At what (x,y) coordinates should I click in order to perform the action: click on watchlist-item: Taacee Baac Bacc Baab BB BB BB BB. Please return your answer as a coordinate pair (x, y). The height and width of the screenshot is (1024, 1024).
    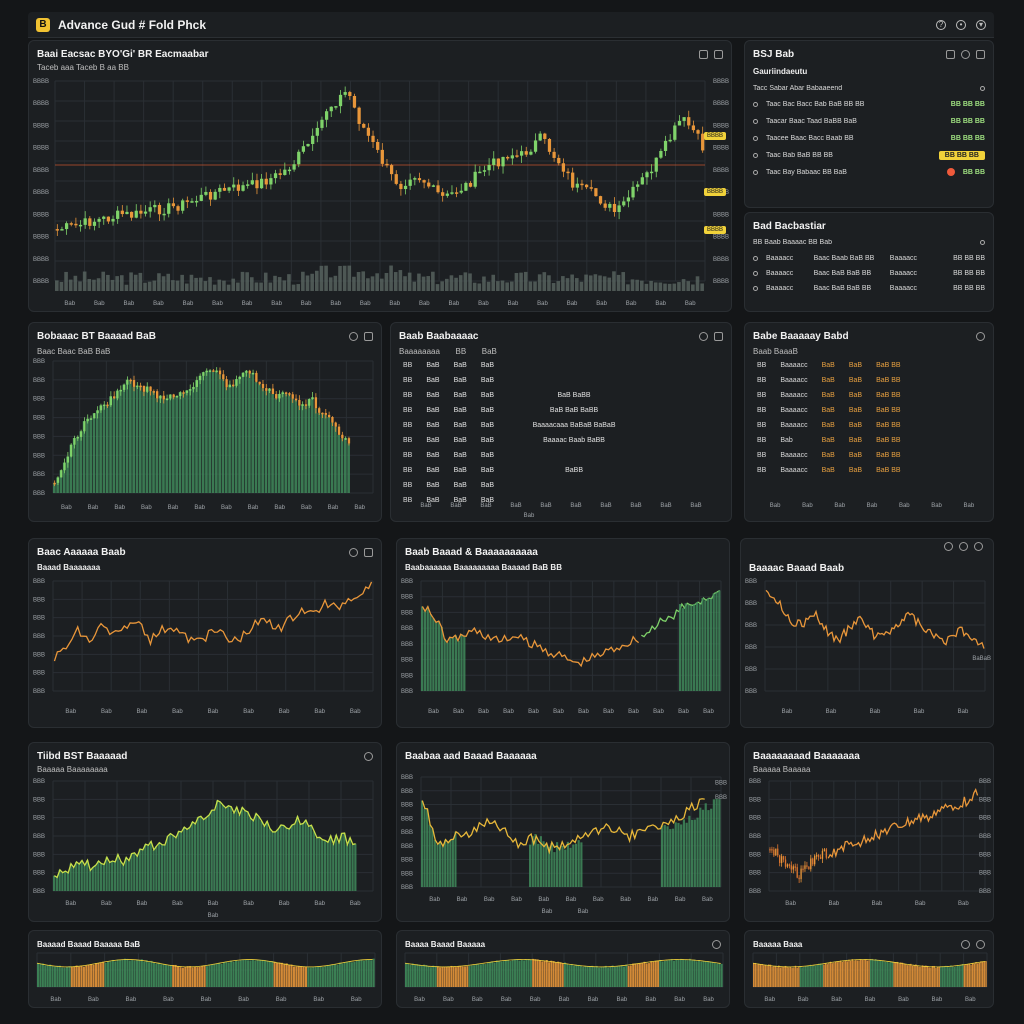
    Looking at the image, I should click on (869, 138).